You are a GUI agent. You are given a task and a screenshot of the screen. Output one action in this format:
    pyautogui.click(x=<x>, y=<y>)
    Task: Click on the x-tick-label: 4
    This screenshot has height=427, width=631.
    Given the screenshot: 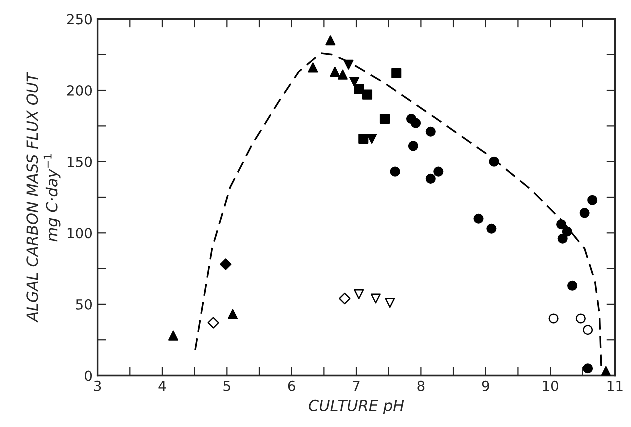 What is the action you would take?
    pyautogui.click(x=162, y=386)
    